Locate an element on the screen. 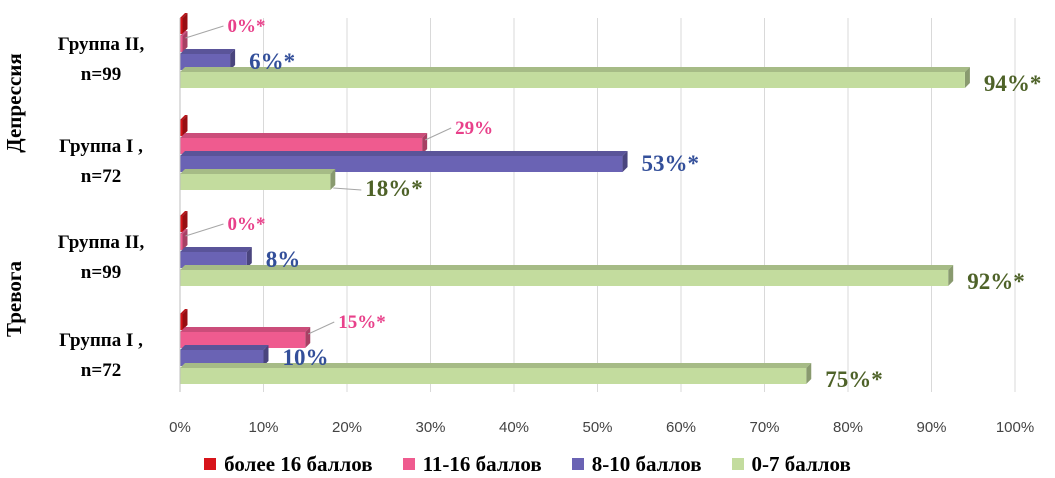  data-label: 53%* is located at coordinates (671, 163).